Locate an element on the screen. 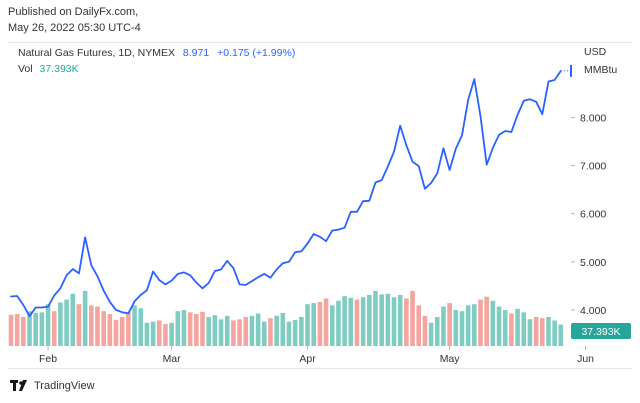 The width and height of the screenshot is (640, 403). tradingview-logo-icon is located at coordinates (18, 385).